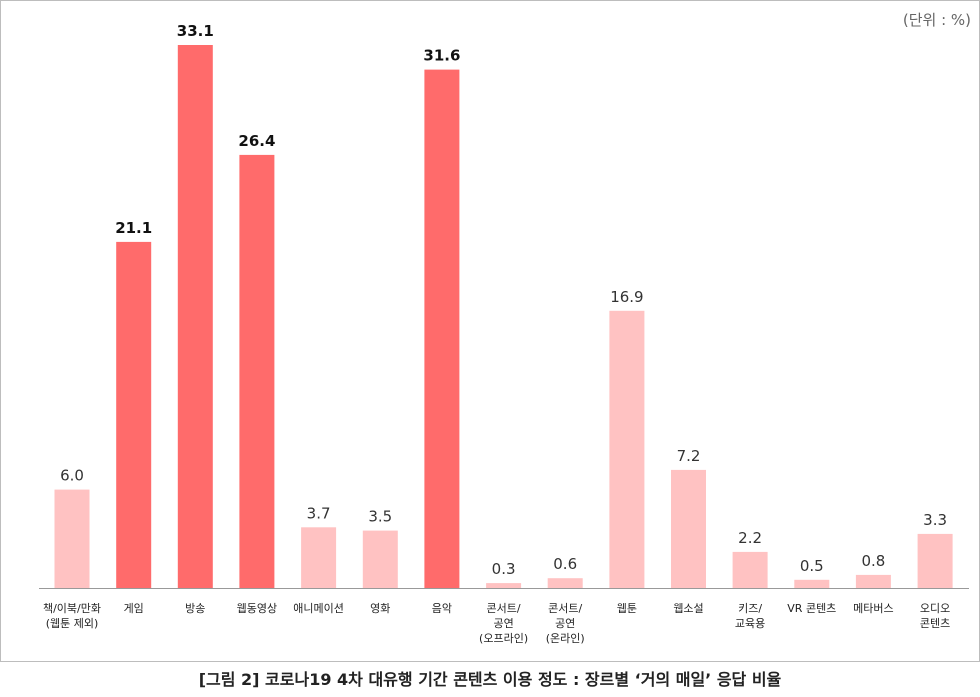 The height and width of the screenshot is (697, 980). What do you see at coordinates (626, 297) in the screenshot?
I see `value-label-10: 16.9` at bounding box center [626, 297].